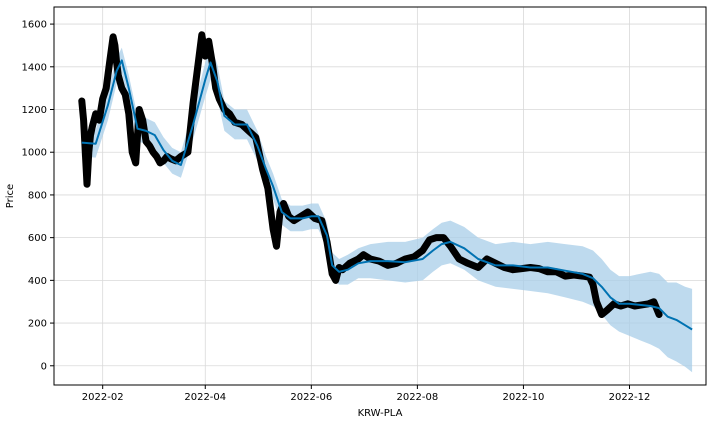 Image resolution: width=712 pixels, height=428 pixels. Describe the element at coordinates (34, 153) in the screenshot. I see `y-tick-label: 1000` at that location.